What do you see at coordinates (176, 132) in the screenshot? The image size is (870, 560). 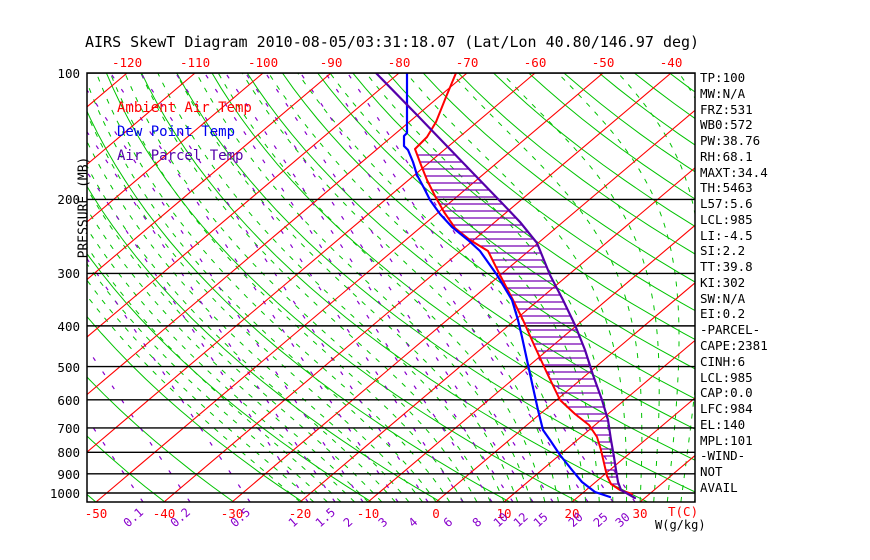 I see `legend-dew-point-temp: Dew Point Temp` at bounding box center [176, 132].